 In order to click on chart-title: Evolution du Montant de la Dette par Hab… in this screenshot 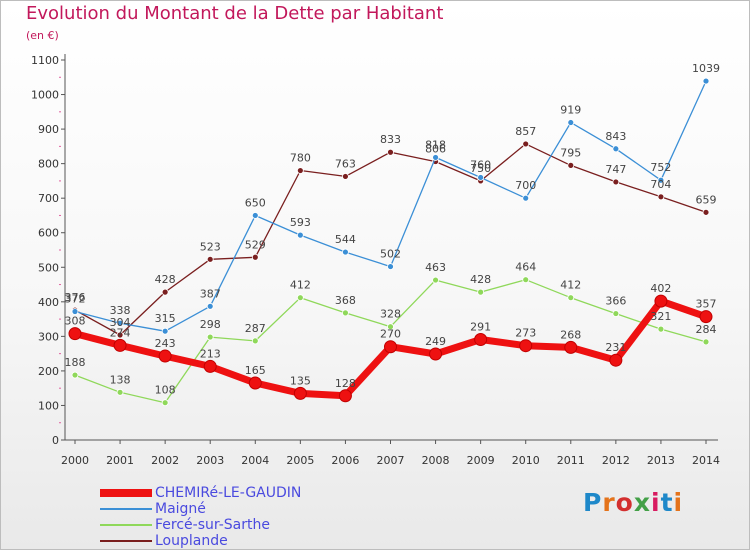, I will do `click(235, 13)`.